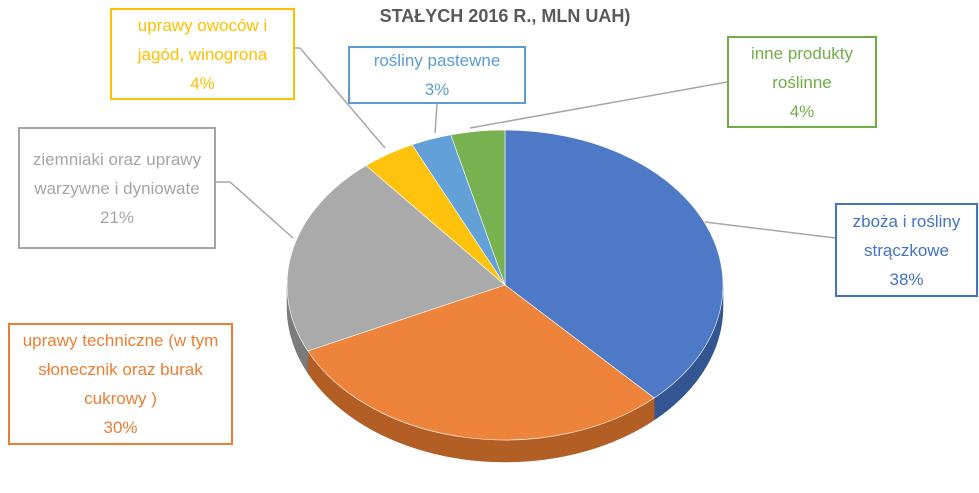 This screenshot has width=979, height=493. I want to click on label-value: 38%, so click(906, 279).